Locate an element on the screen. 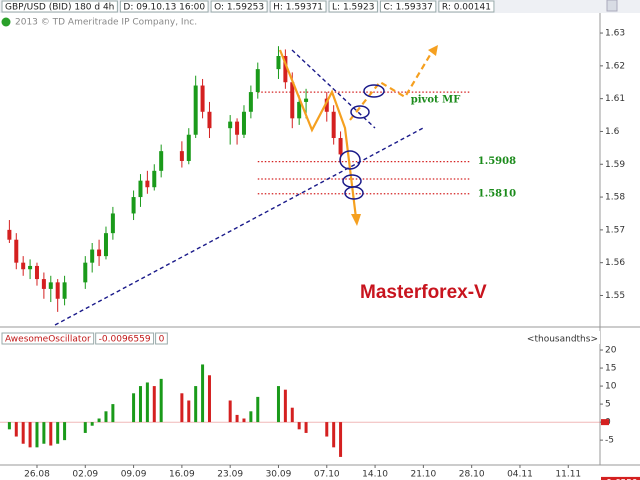  header-item: C: 1.59337 is located at coordinates (407, 8).